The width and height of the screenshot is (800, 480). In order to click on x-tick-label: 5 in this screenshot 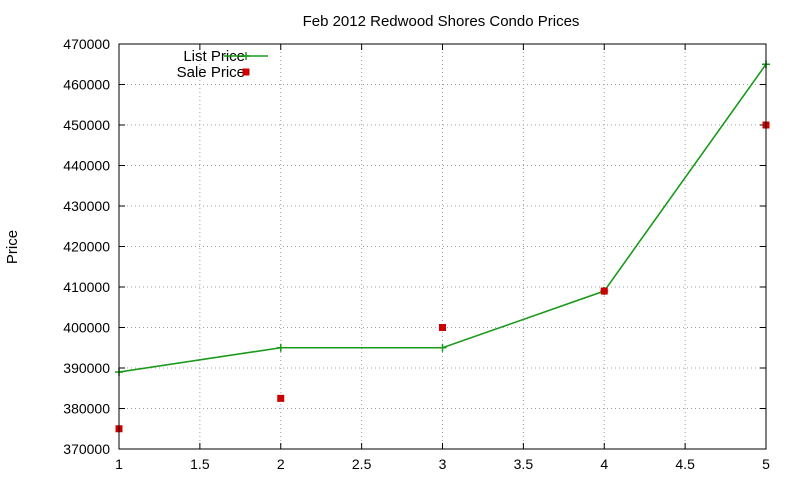, I will do `click(766, 464)`.